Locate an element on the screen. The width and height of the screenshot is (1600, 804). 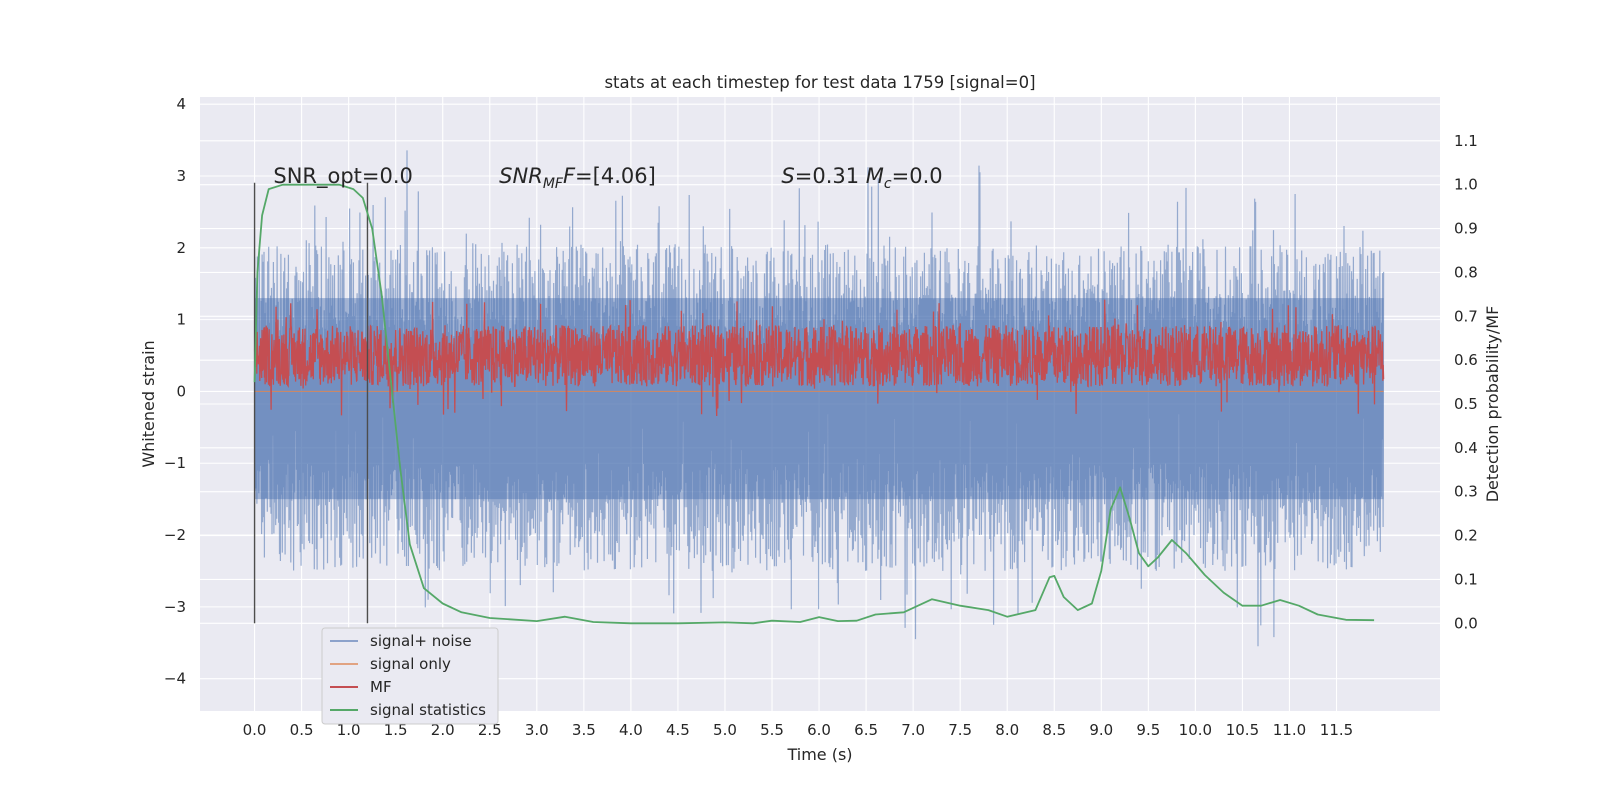
x-tick-label-15: 7.5 is located at coordinates (960, 730).